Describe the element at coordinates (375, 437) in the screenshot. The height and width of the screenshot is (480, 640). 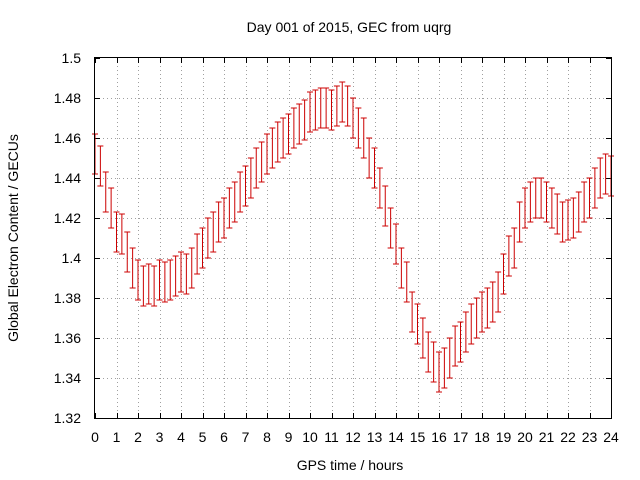
I see `x-tick-label: 13` at that location.